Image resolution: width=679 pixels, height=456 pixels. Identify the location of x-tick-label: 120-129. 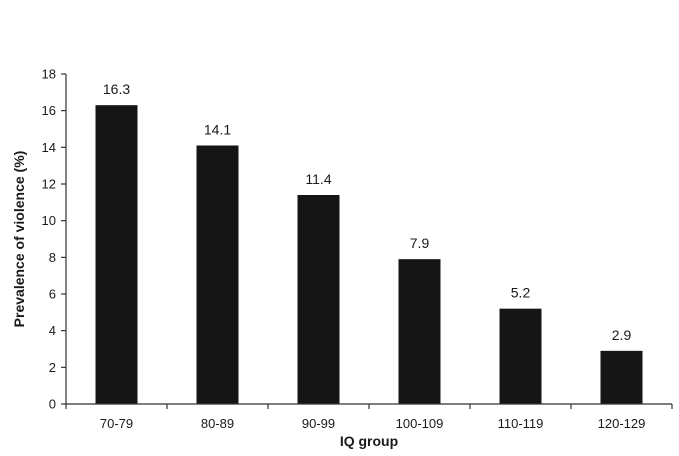
(622, 423).